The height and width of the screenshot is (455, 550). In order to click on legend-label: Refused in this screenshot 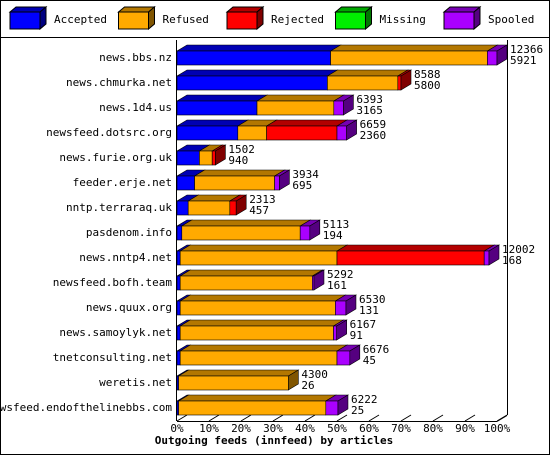, I will do `click(186, 19)`.